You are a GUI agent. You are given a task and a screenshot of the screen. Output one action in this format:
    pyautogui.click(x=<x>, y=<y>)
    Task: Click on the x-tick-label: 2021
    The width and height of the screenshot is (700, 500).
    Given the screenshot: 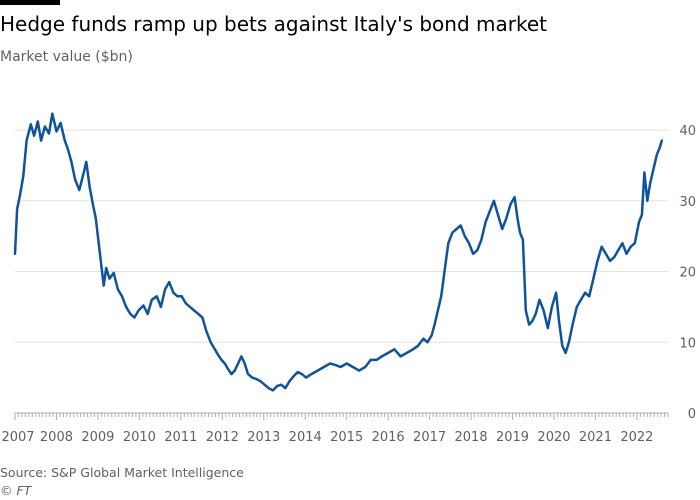 What is the action you would take?
    pyautogui.click(x=595, y=437)
    